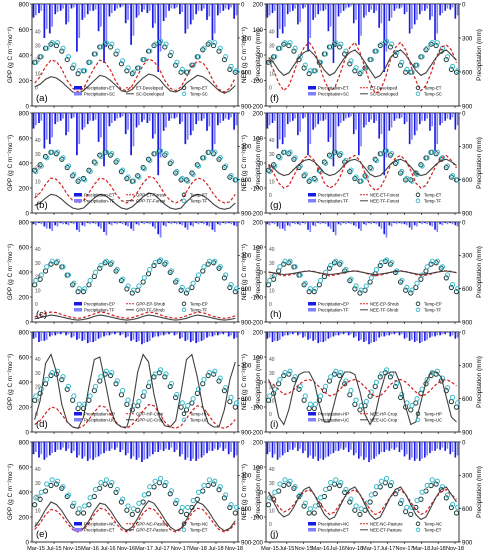  What do you see at coordinates (36, 415) in the screenshot?
I see `temp-tick-label: 0` at bounding box center [36, 415].